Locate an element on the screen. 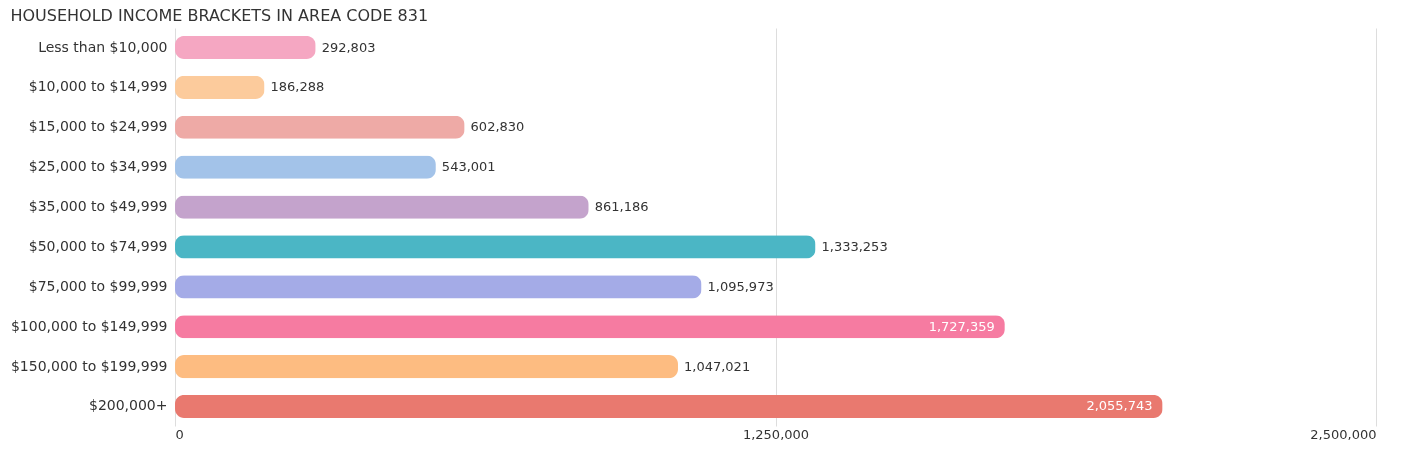 The height and width of the screenshot is (449, 1406). y-tick-label: $75,000 to $99,999 is located at coordinates (98, 285).